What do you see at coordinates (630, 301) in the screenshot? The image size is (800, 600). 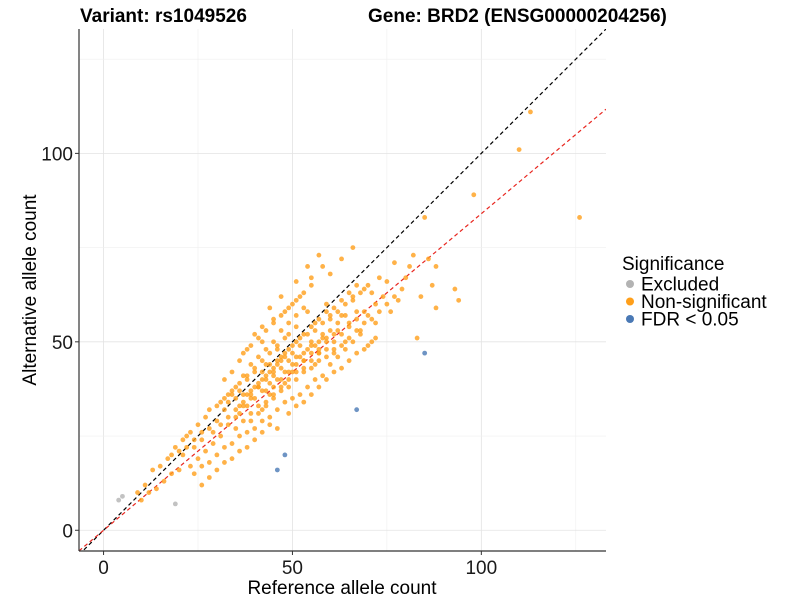 I see `legend-key-non-significant` at bounding box center [630, 301].